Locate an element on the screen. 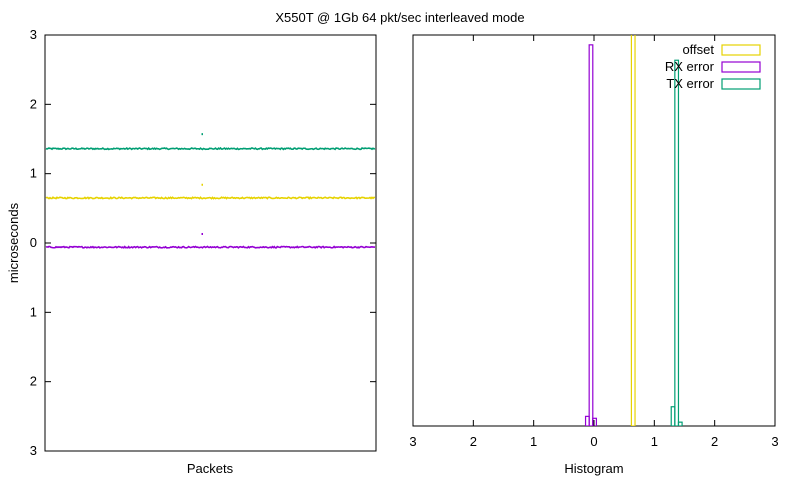 Image resolution: width=800 pixels, height=485 pixels. right-x-tick-label-4: 1 is located at coordinates (654, 441).